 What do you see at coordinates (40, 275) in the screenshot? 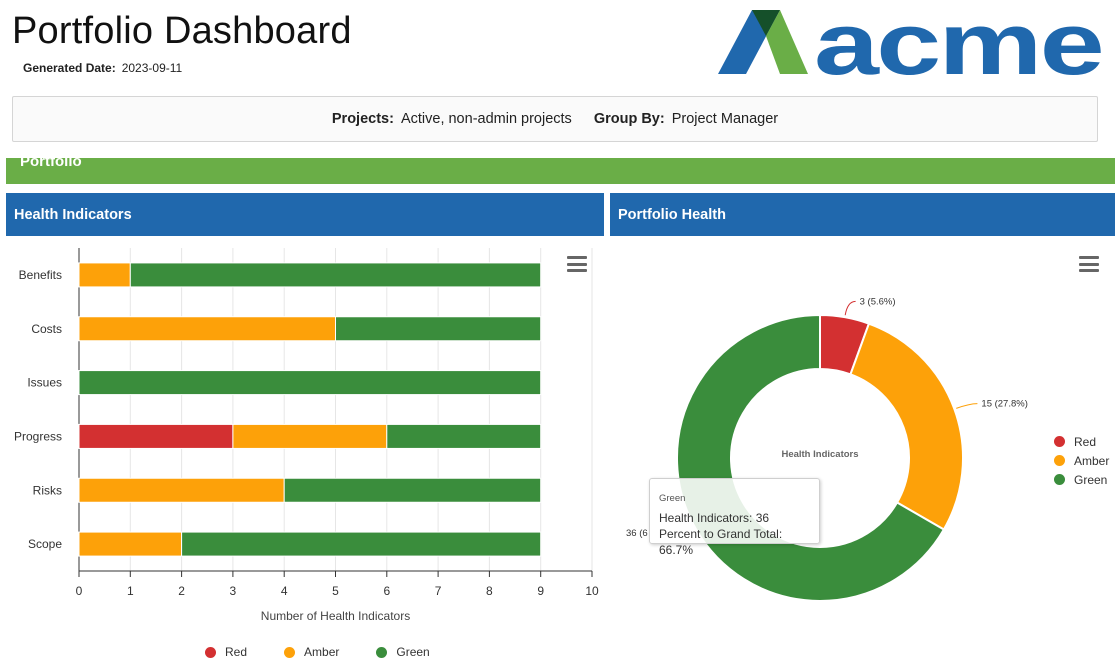
I see `y-category-label: Benefits` at bounding box center [40, 275].